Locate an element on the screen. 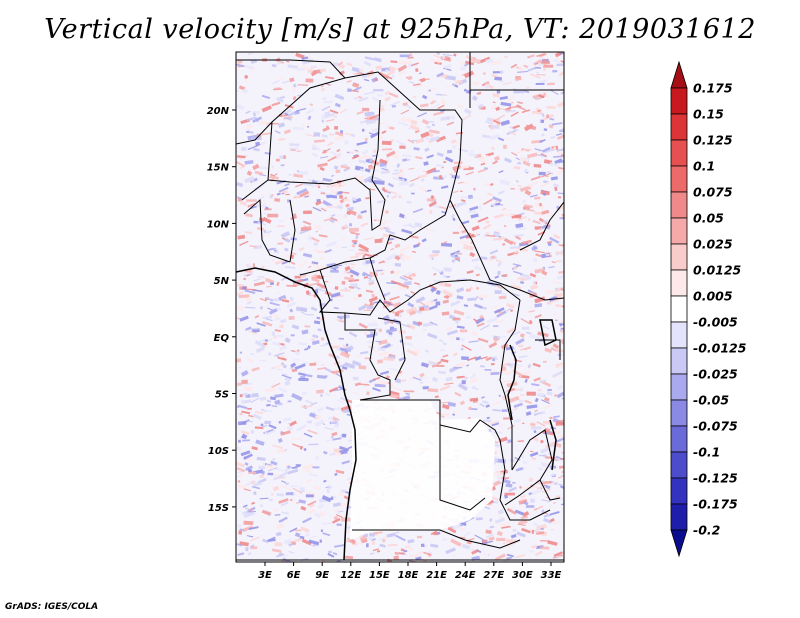 The height and width of the screenshot is (618, 800). lon-tick-label: 6E is located at coordinates (294, 575).